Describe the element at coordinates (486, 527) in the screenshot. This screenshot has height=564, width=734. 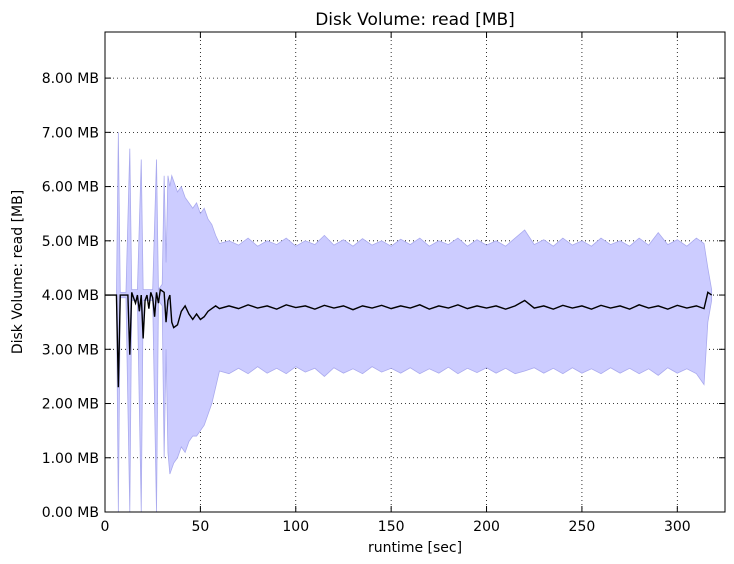
I see `x-tick-label: 200` at that location.